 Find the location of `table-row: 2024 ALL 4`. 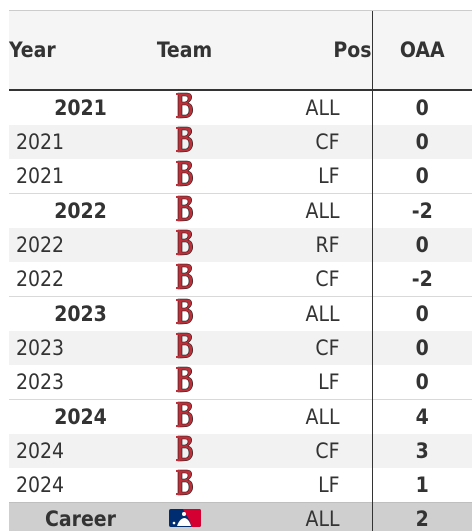

table-row: 2024 ALL 4 is located at coordinates (240, 416).